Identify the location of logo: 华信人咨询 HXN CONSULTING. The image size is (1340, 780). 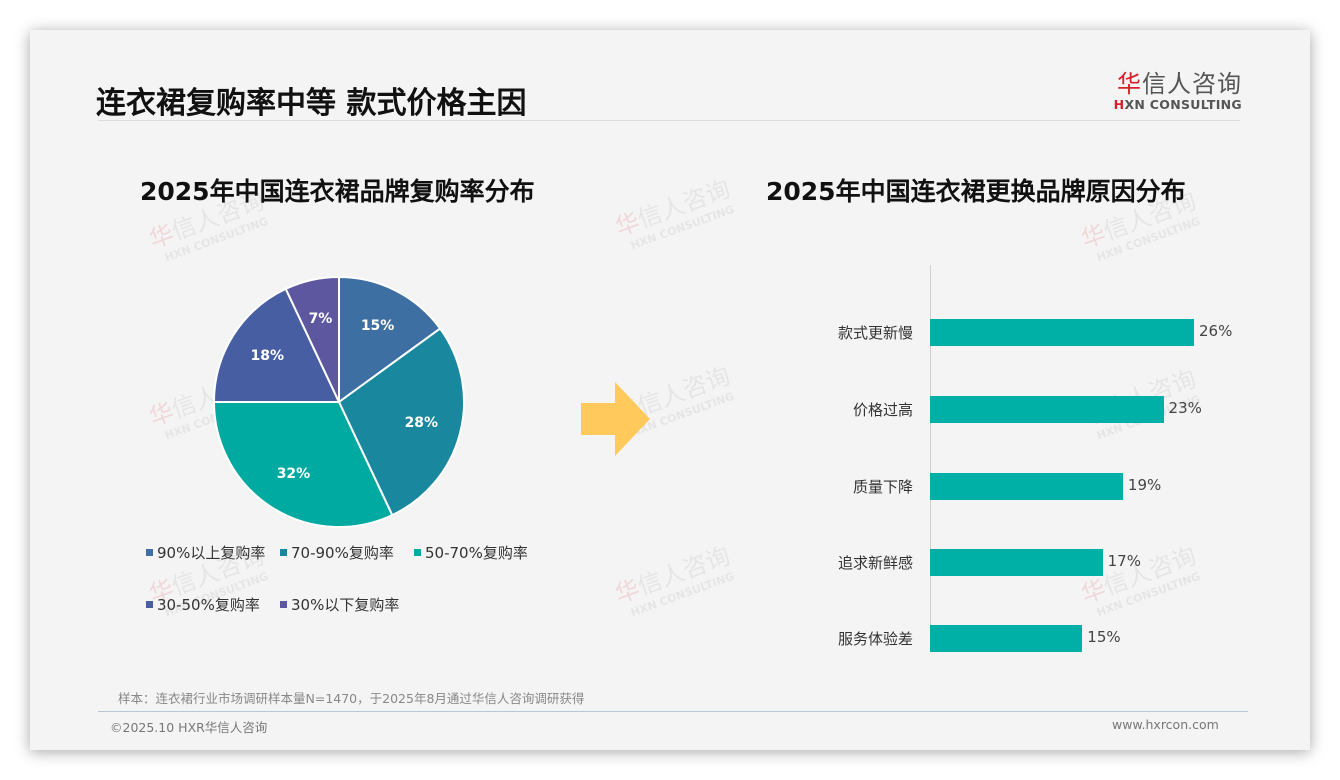
(1177, 91).